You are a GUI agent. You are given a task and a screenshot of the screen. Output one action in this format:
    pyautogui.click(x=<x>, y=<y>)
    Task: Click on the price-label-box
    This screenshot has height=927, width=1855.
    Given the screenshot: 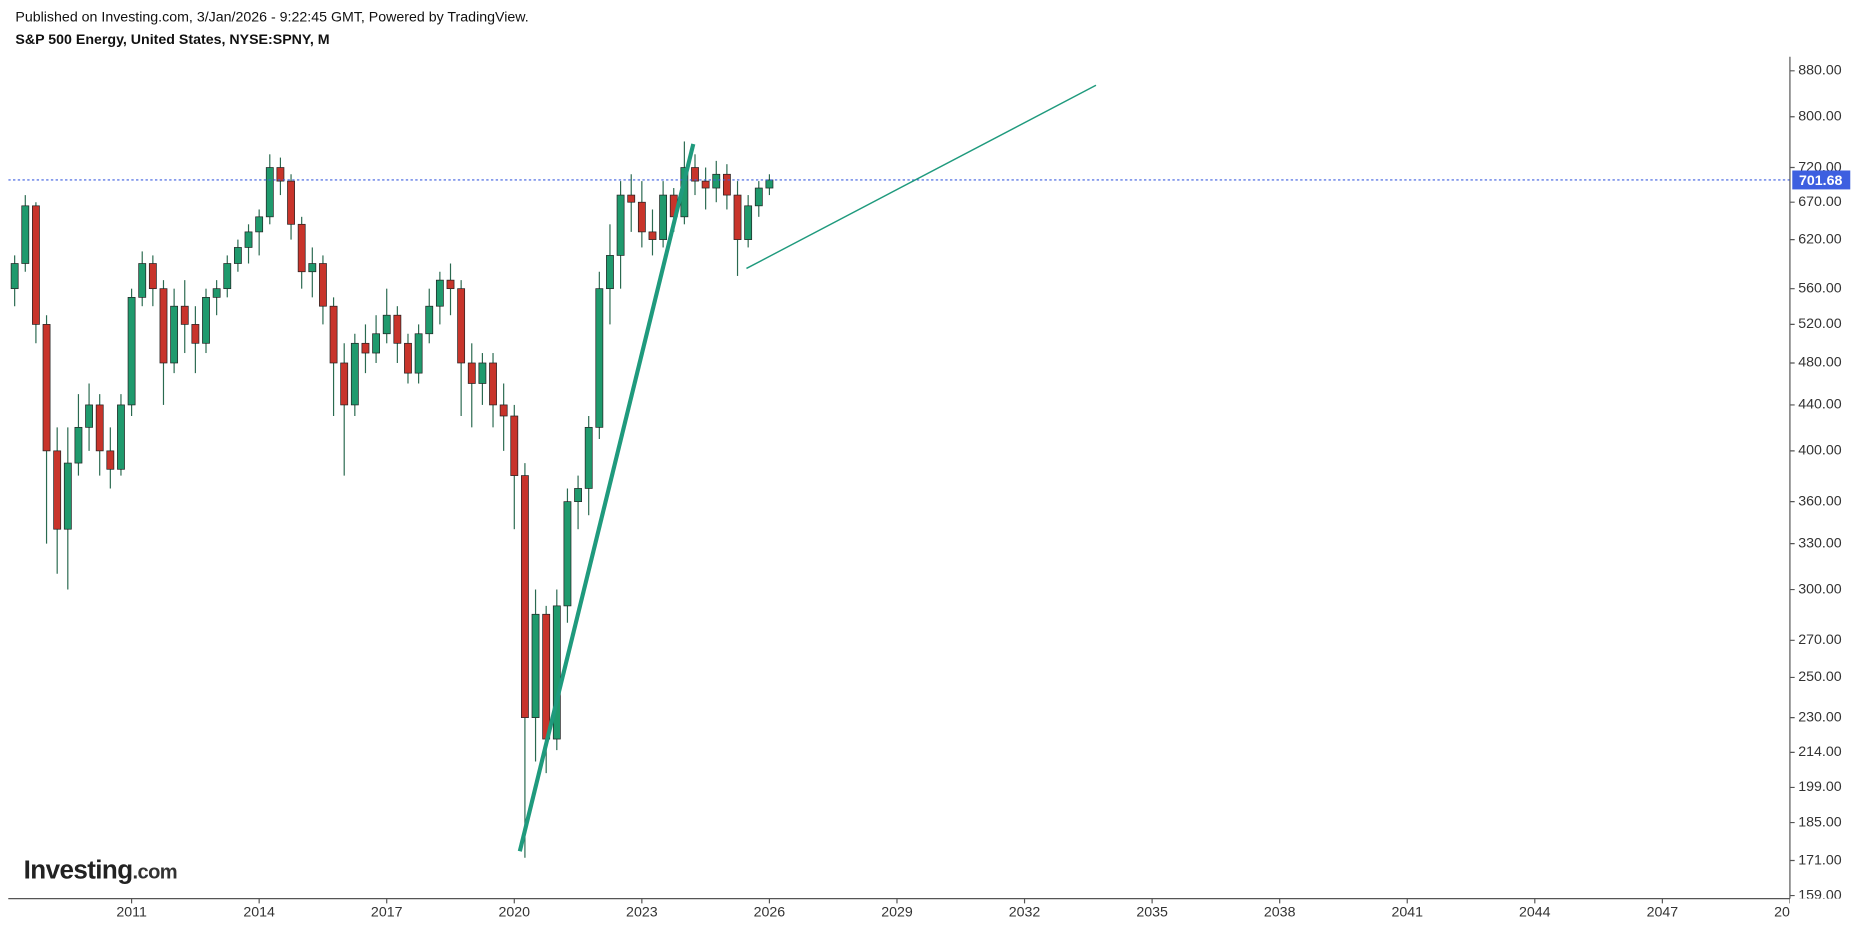 What is the action you would take?
    pyautogui.click(x=1821, y=180)
    